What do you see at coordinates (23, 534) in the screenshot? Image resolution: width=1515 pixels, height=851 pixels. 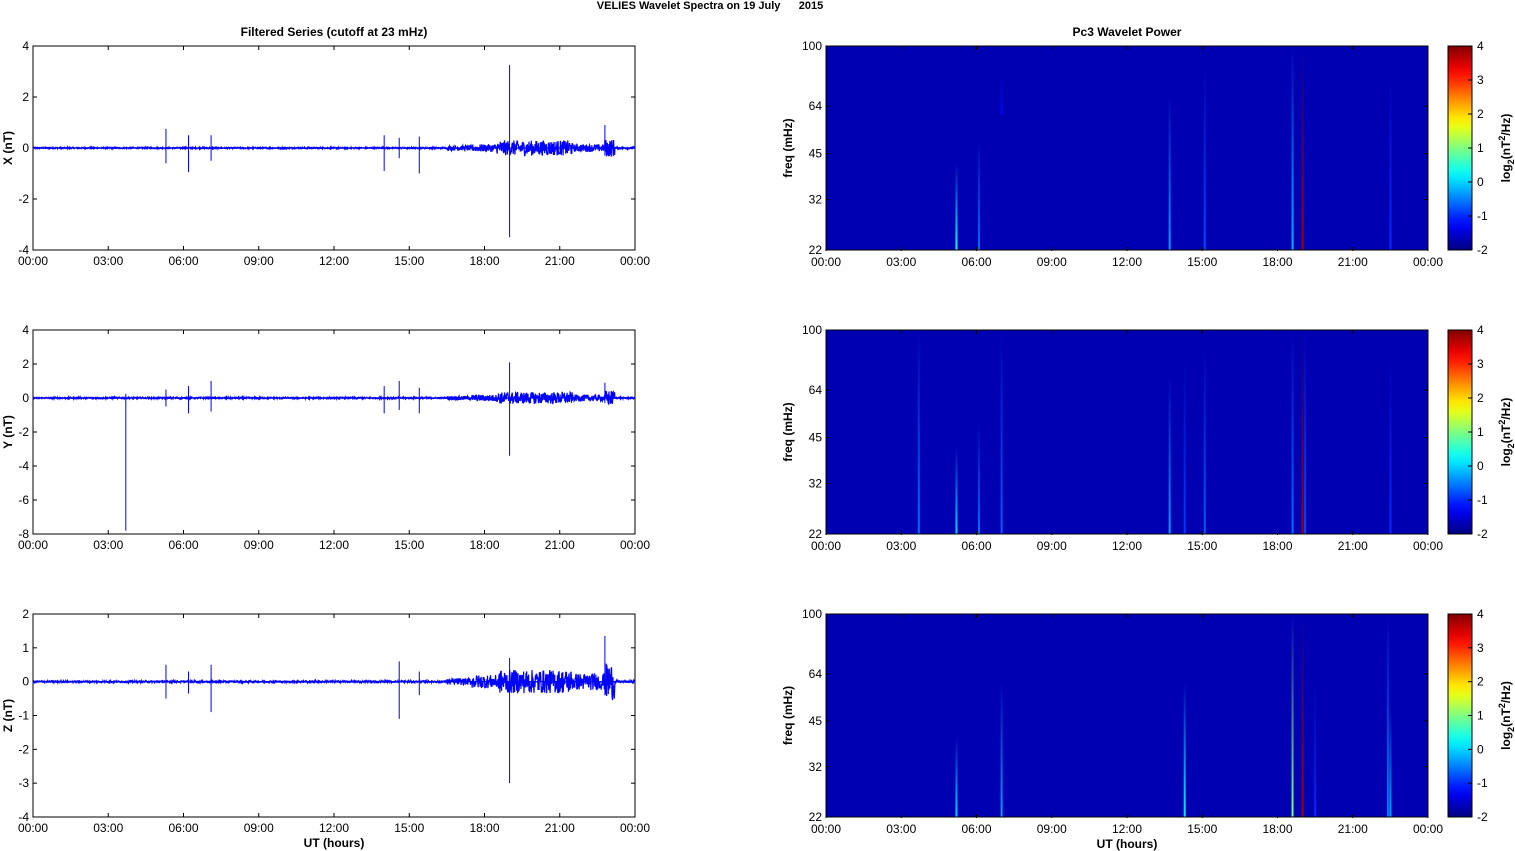 I see `y-tick-label: -8` at bounding box center [23, 534].